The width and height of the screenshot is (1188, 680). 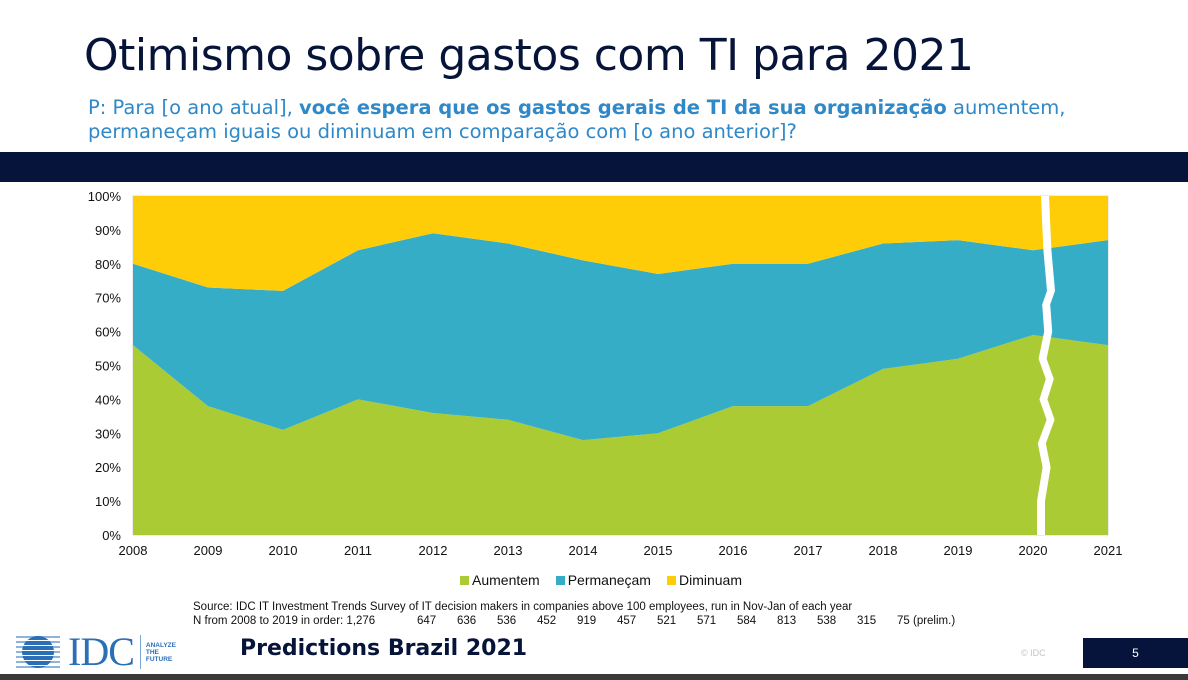 I want to click on sample-size: 647, so click(x=427, y=621).